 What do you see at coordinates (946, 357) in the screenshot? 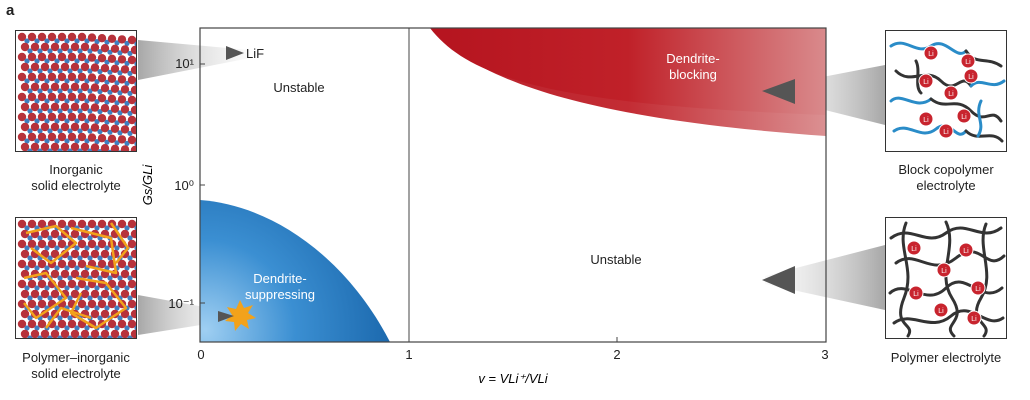
I see `polymer-caption: Polymer electrolyte` at bounding box center [946, 357].